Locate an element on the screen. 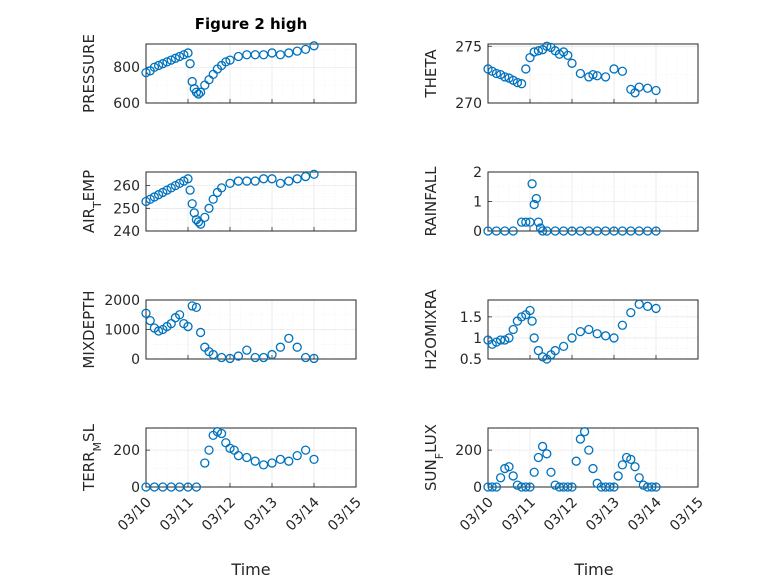 The width and height of the screenshot is (778, 583). y-tick-label: 240 is located at coordinates (126, 232).